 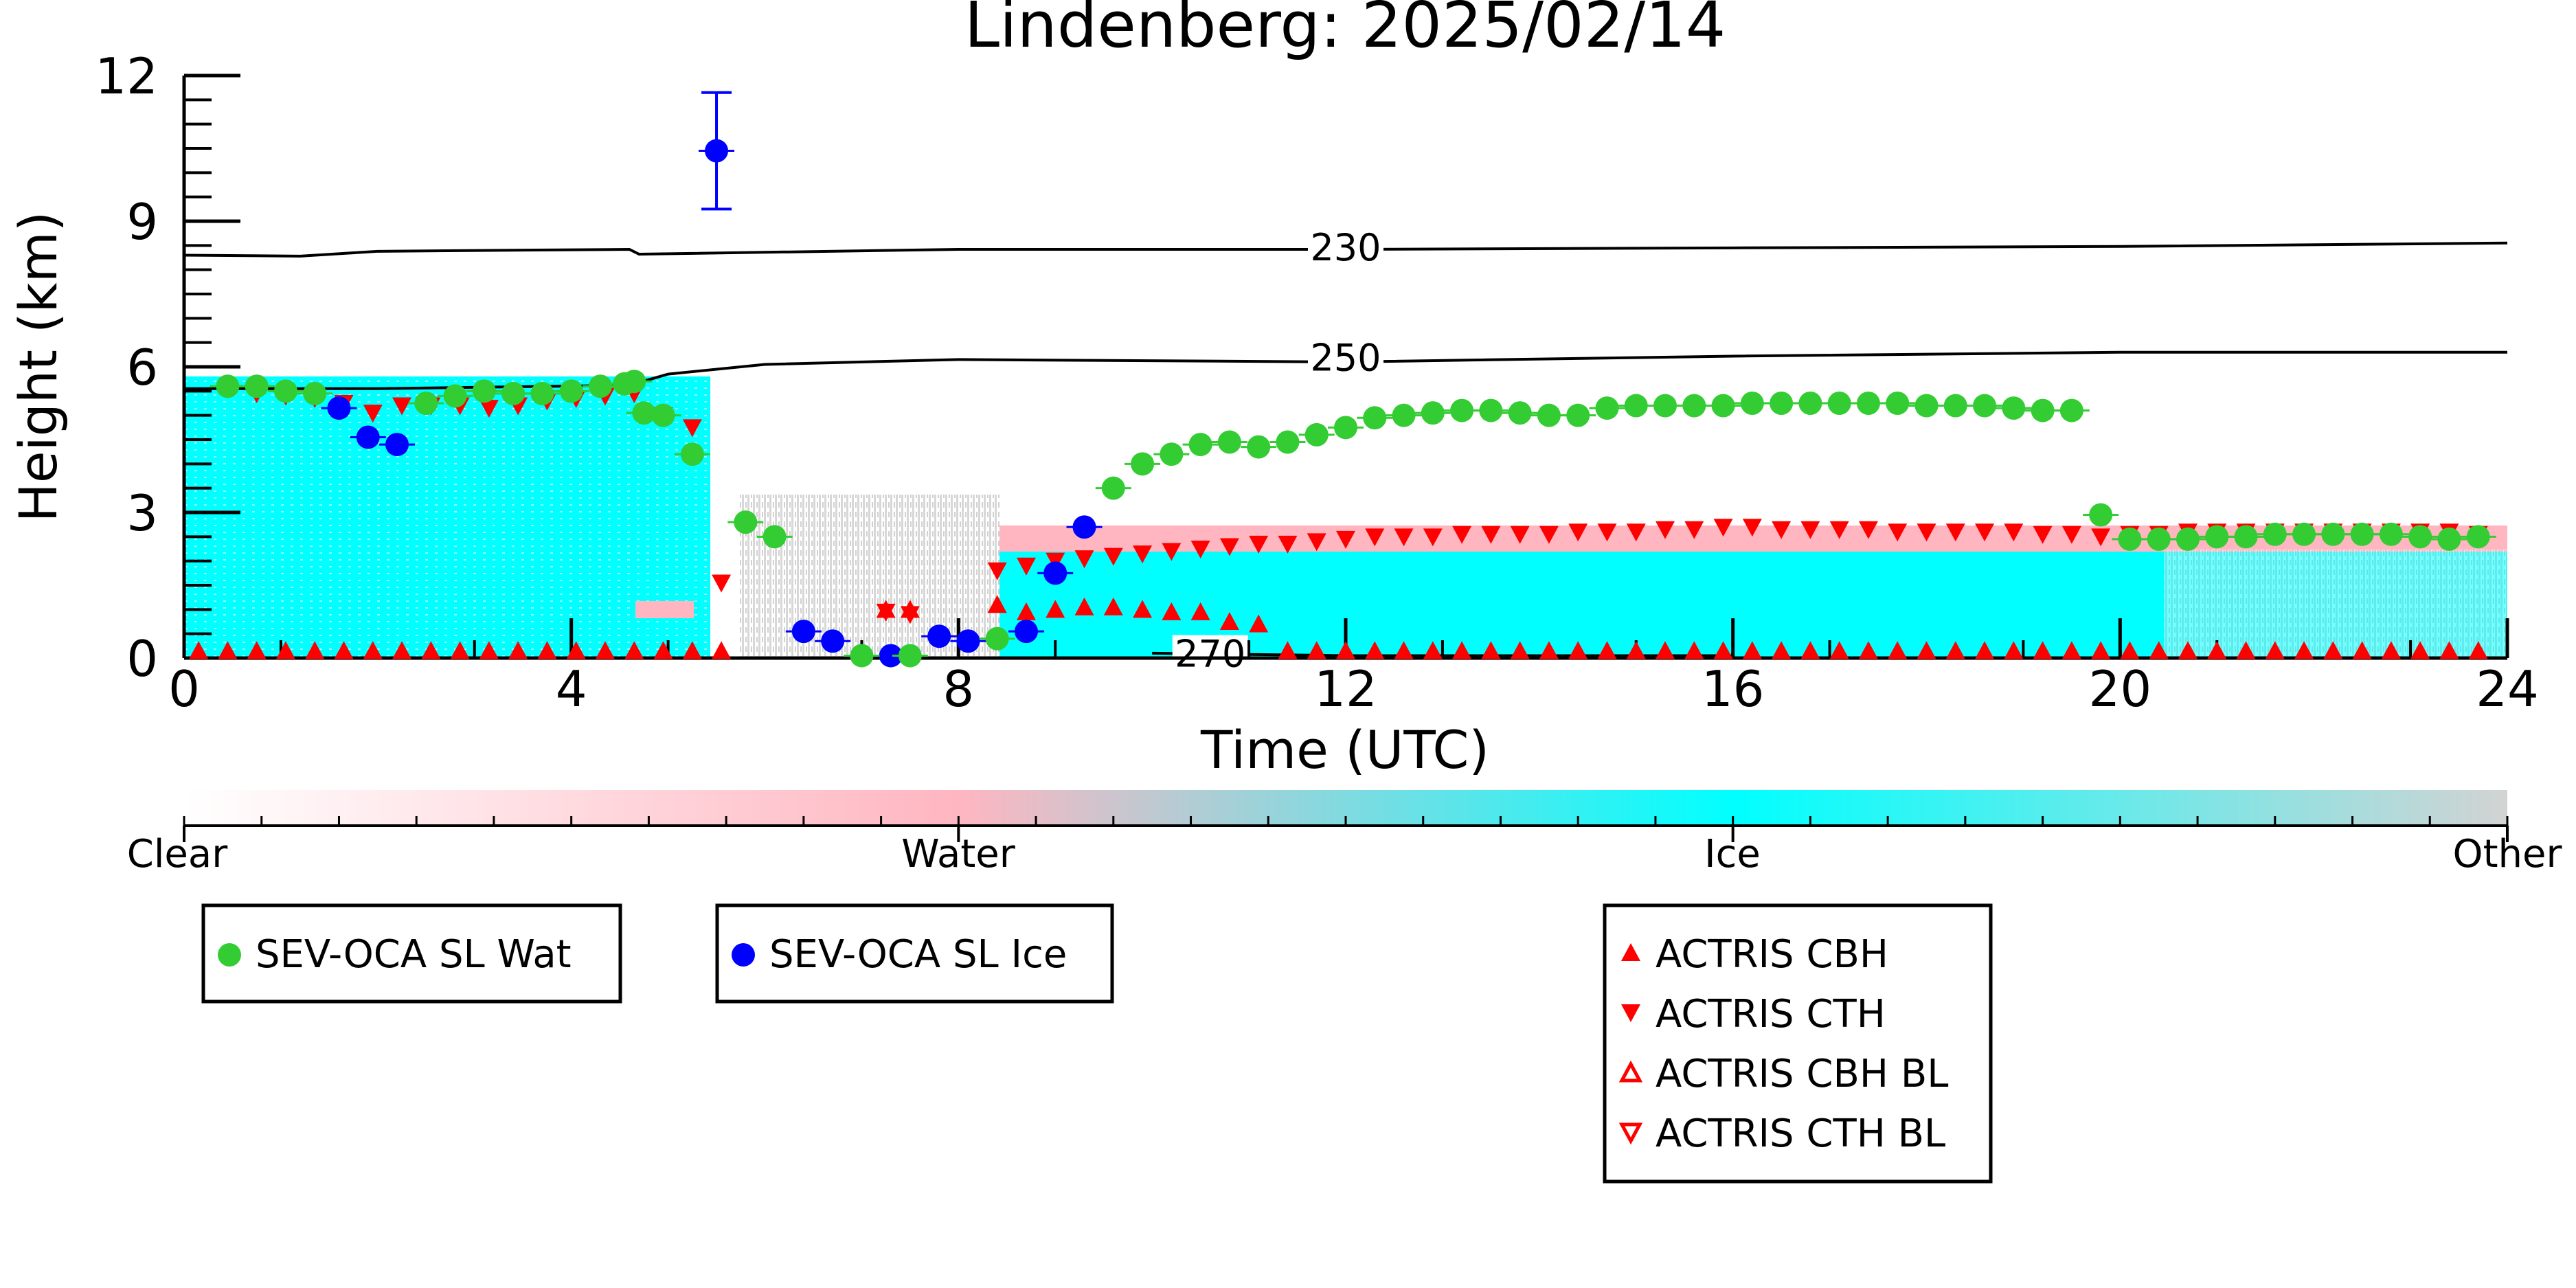 What do you see at coordinates (2507, 854) in the screenshot?
I see `colorbar-label-other: Other` at bounding box center [2507, 854].